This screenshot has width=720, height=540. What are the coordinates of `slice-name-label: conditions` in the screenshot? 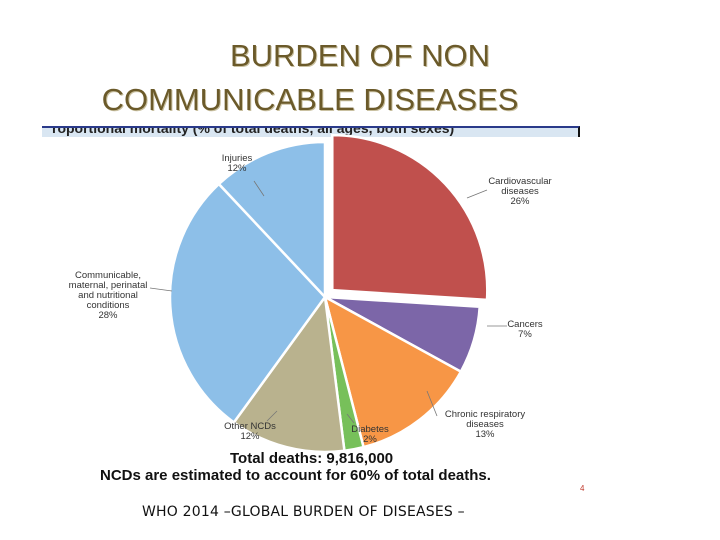 It's located at (108, 305).